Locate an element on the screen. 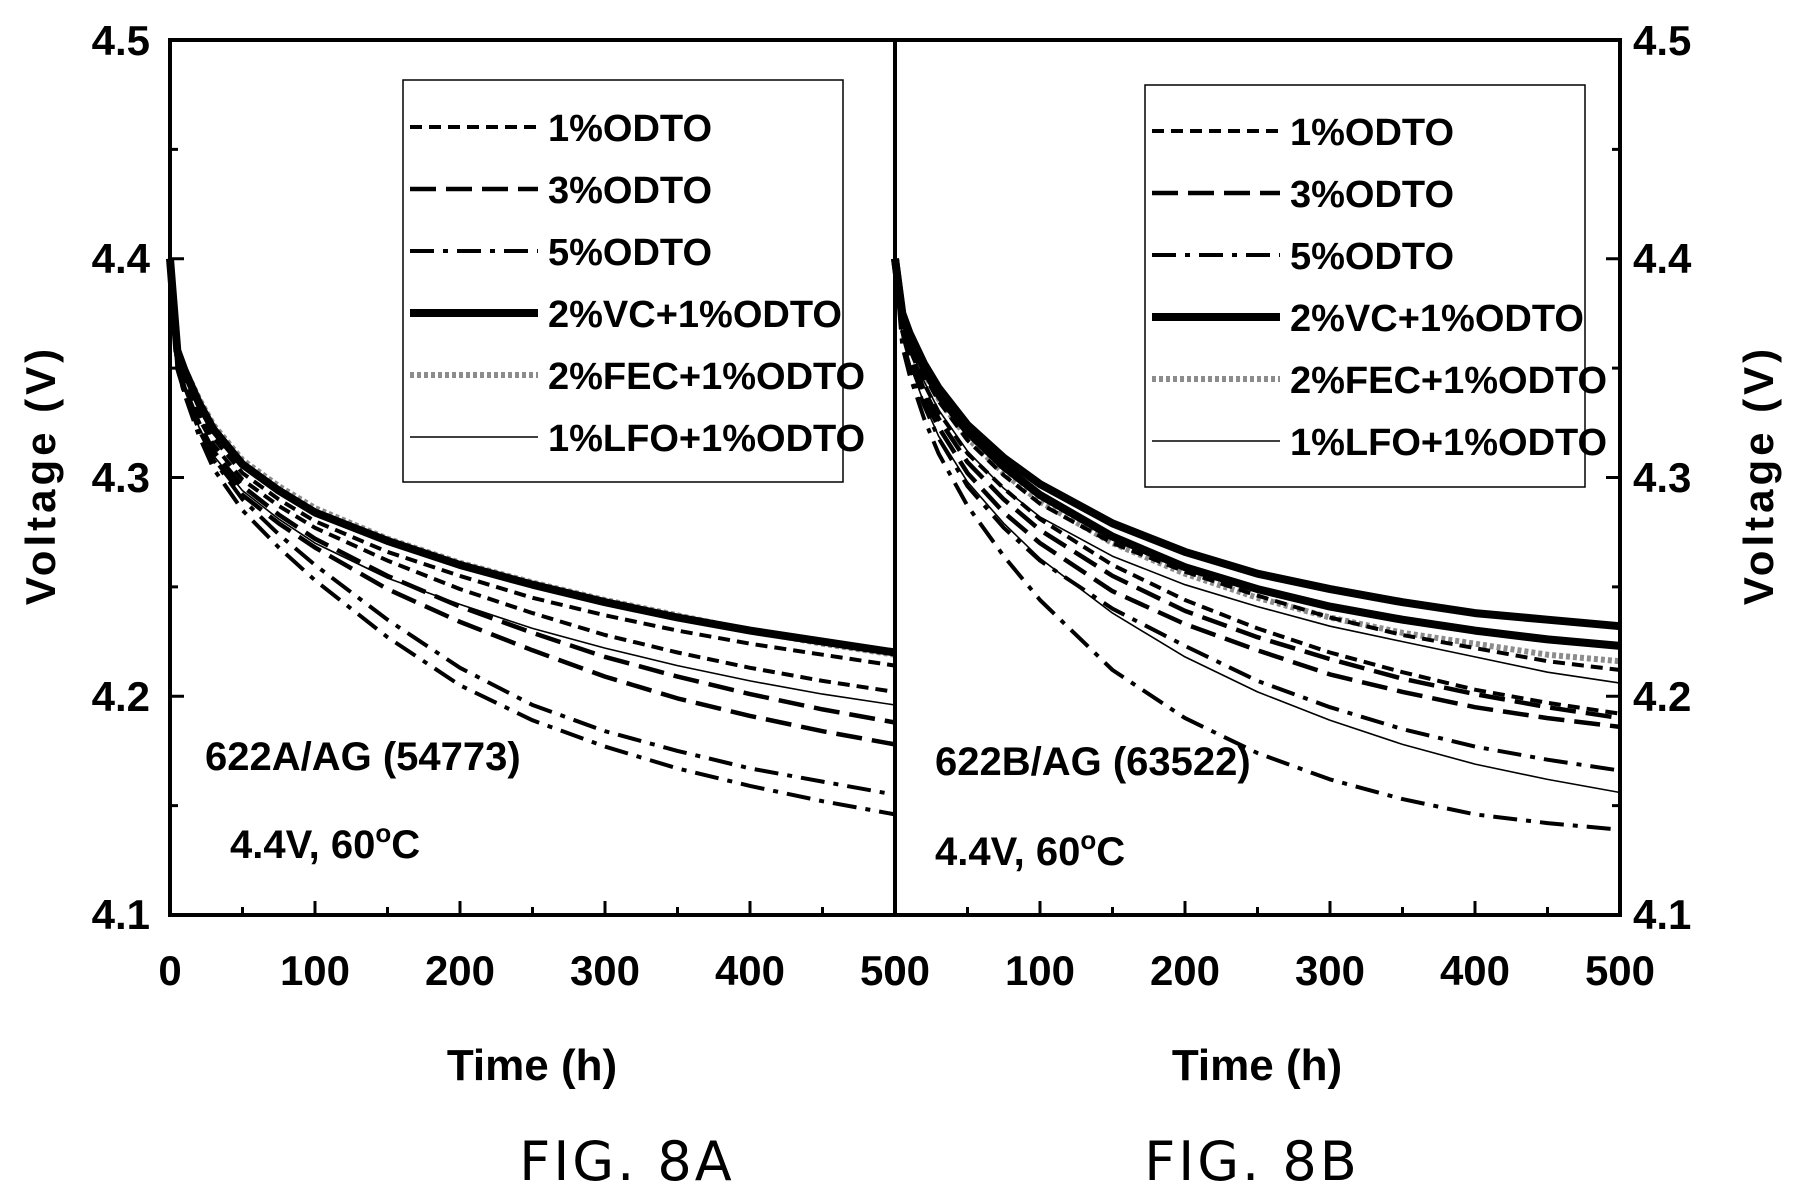 Image resolution: width=1799 pixels, height=1195 pixels. series-line-1%LFO+1%ODTO-run-1 is located at coordinates (1257, 471).